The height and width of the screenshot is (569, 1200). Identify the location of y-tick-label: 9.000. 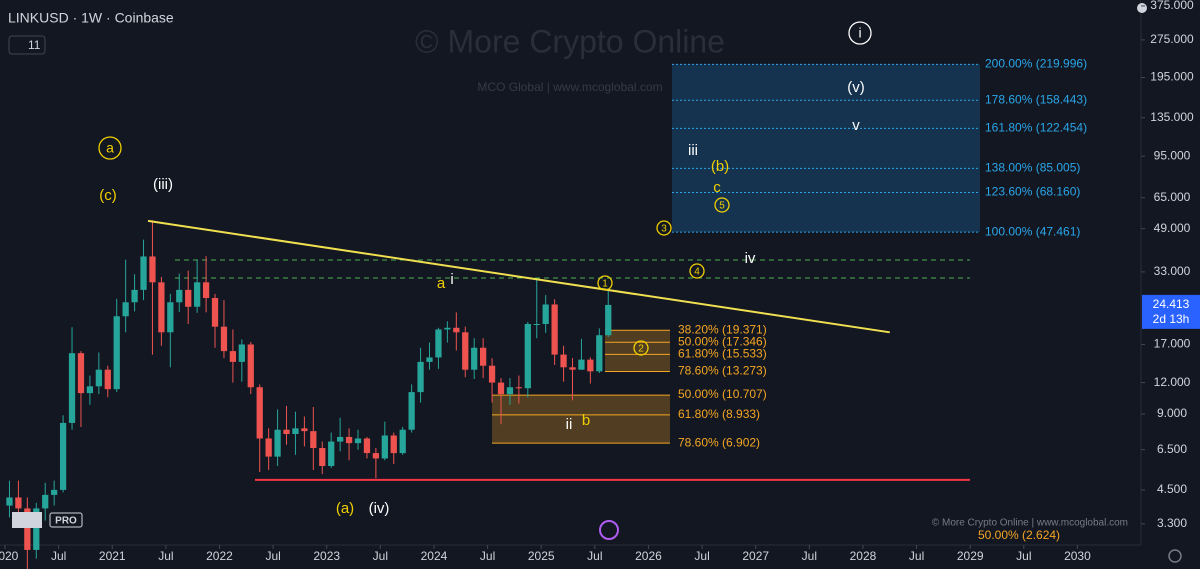
(1172, 413).